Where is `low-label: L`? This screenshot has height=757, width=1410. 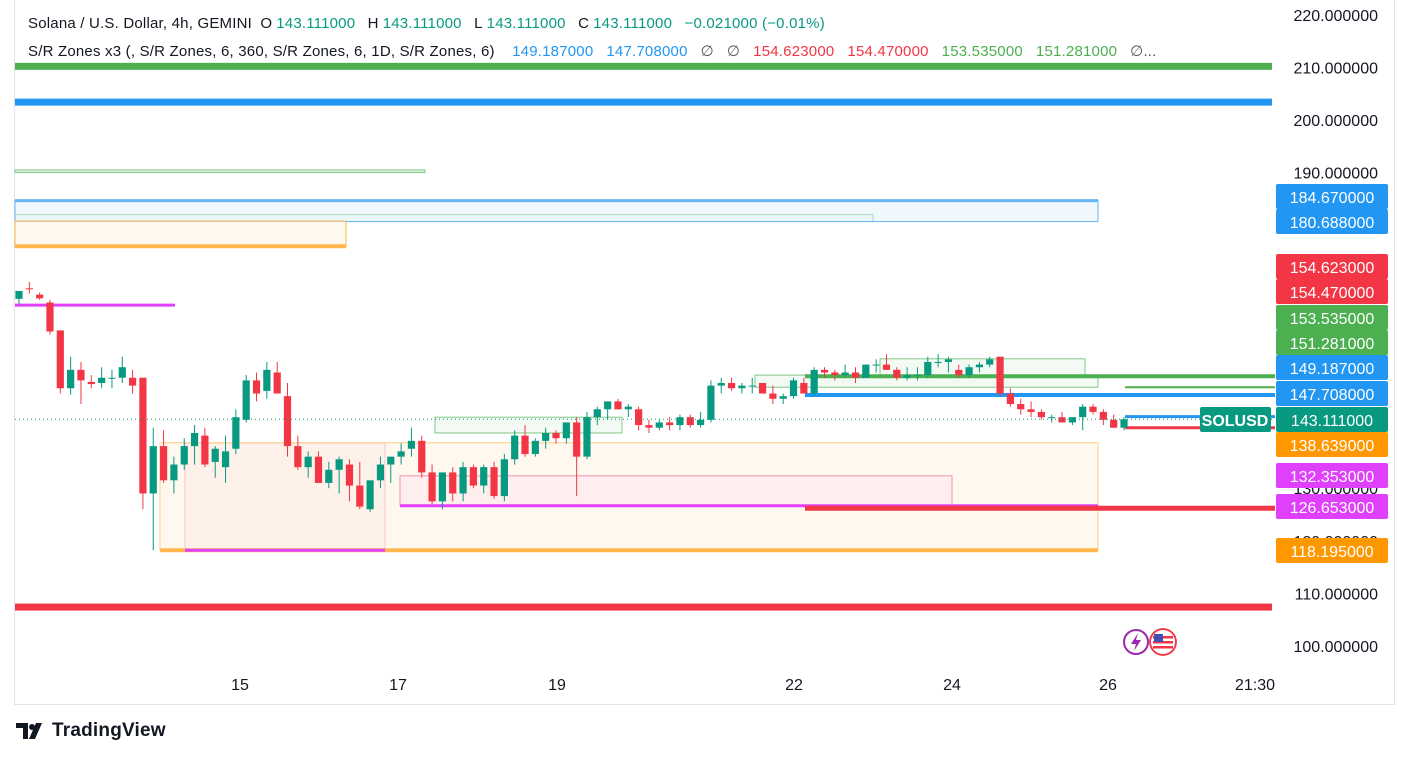 low-label: L is located at coordinates (478, 23).